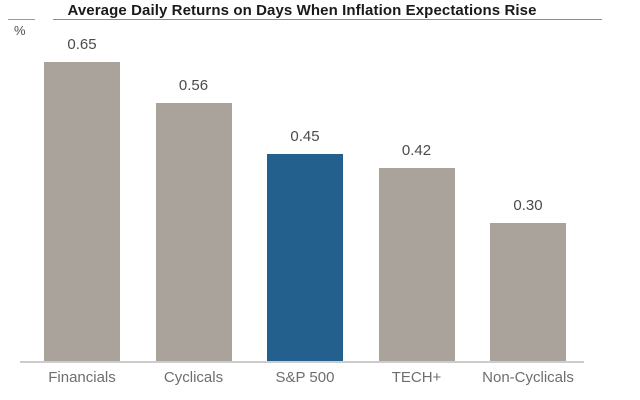 This screenshot has height=400, width=640. I want to click on category-label-financials: Financials, so click(82, 377).